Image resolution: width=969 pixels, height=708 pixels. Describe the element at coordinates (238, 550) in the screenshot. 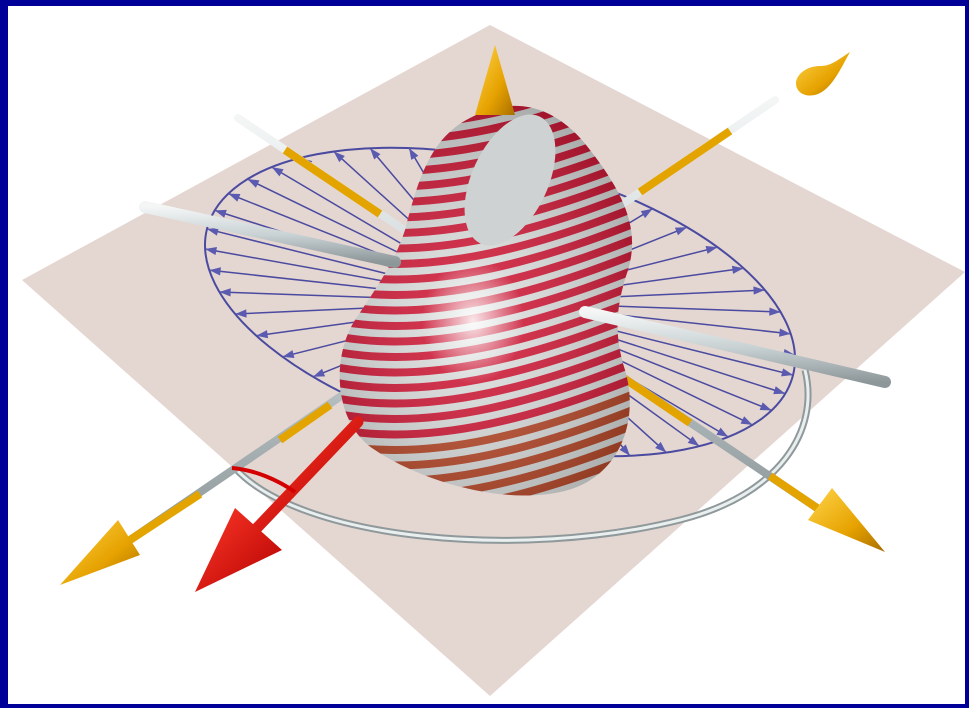

I see `red-arrow-head` at that location.